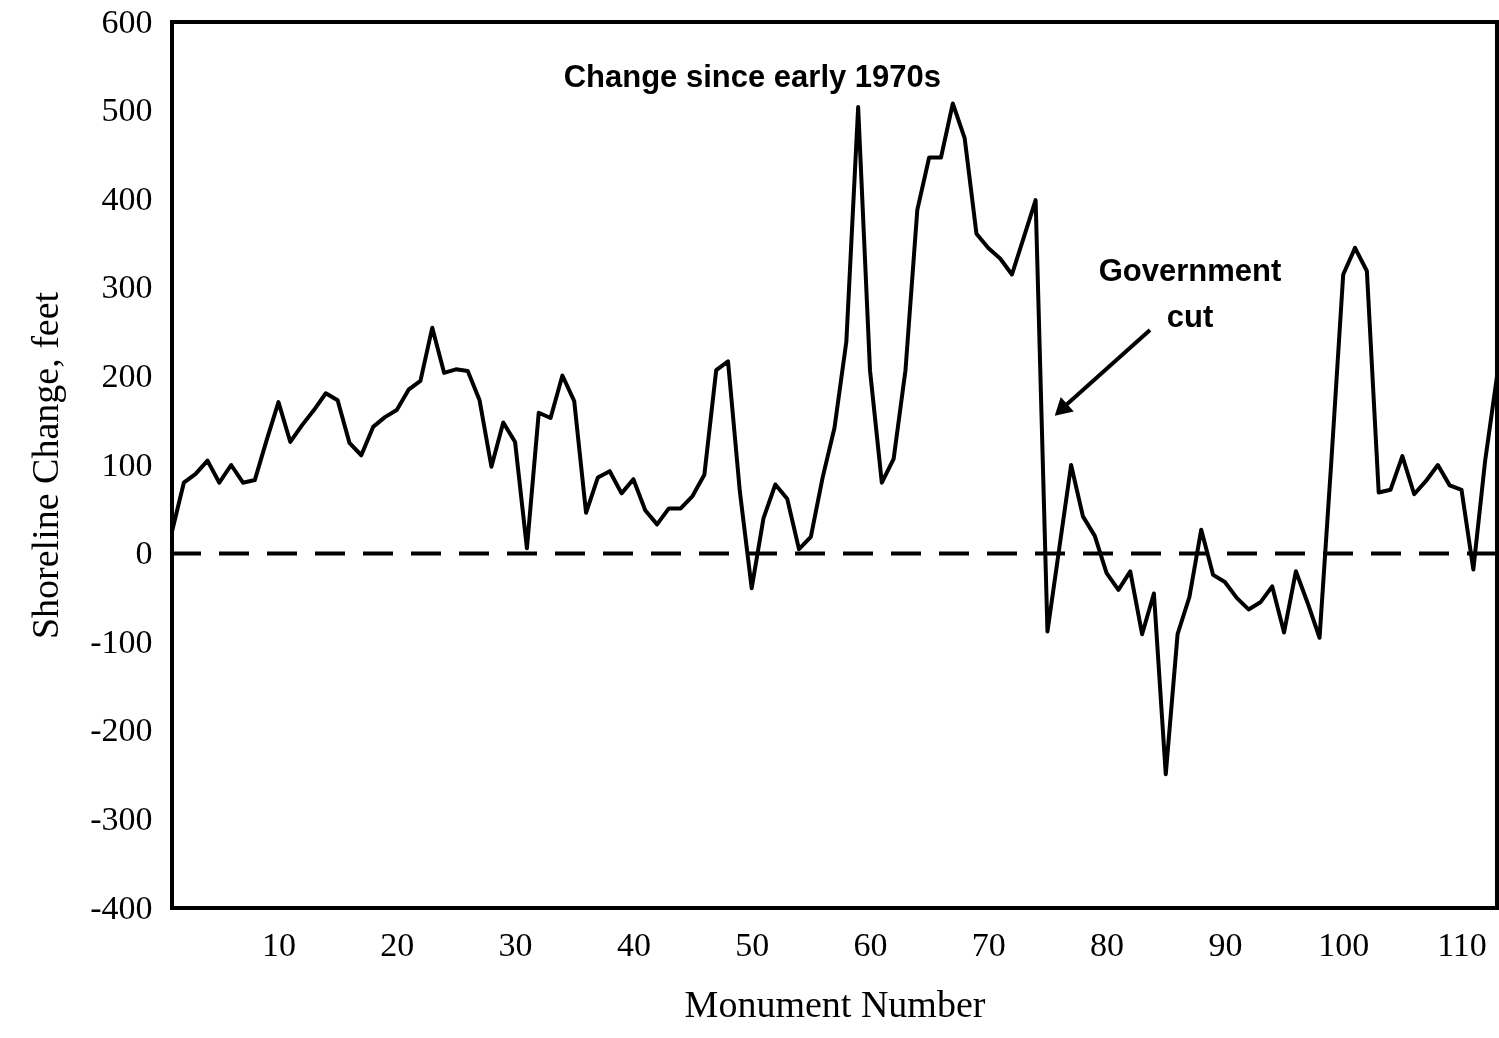 Image resolution: width=1499 pixels, height=1038 pixels. What do you see at coordinates (1107, 944) in the screenshot?
I see `x-tick-label: 80` at bounding box center [1107, 944].